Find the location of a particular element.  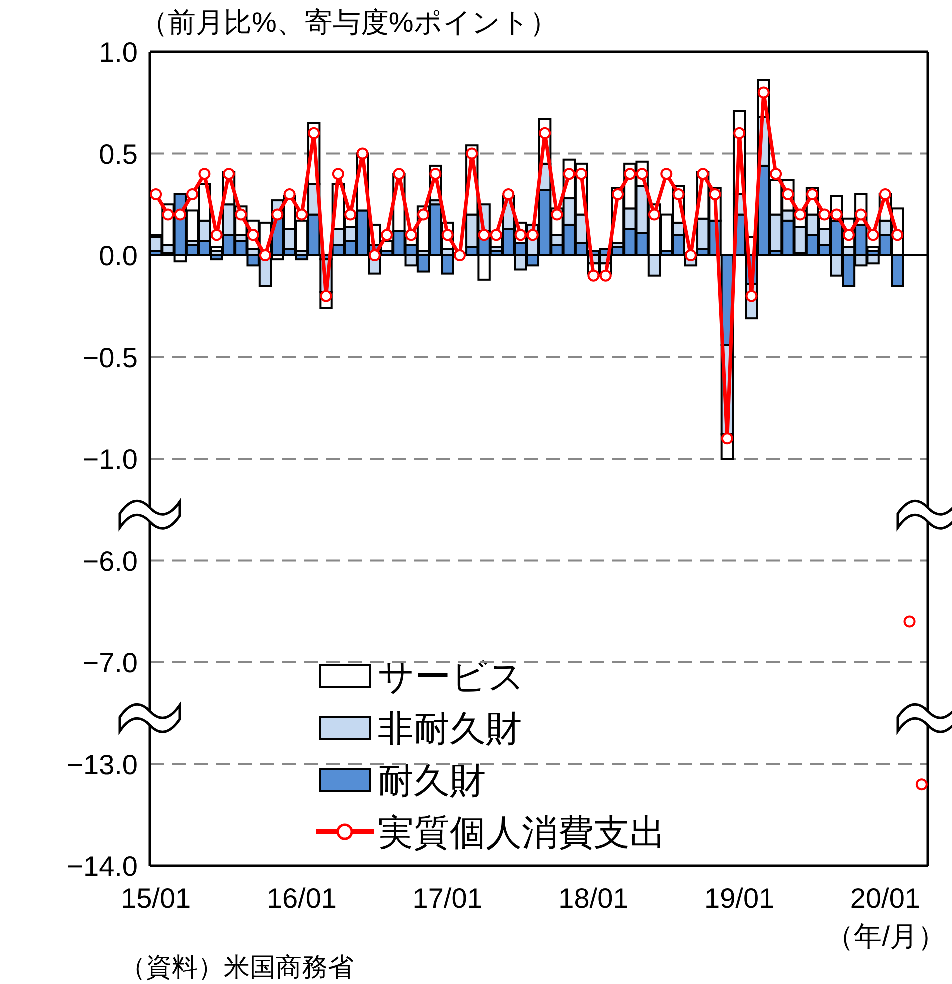

y-tick-label: 0.5 is located at coordinates (118, 154).